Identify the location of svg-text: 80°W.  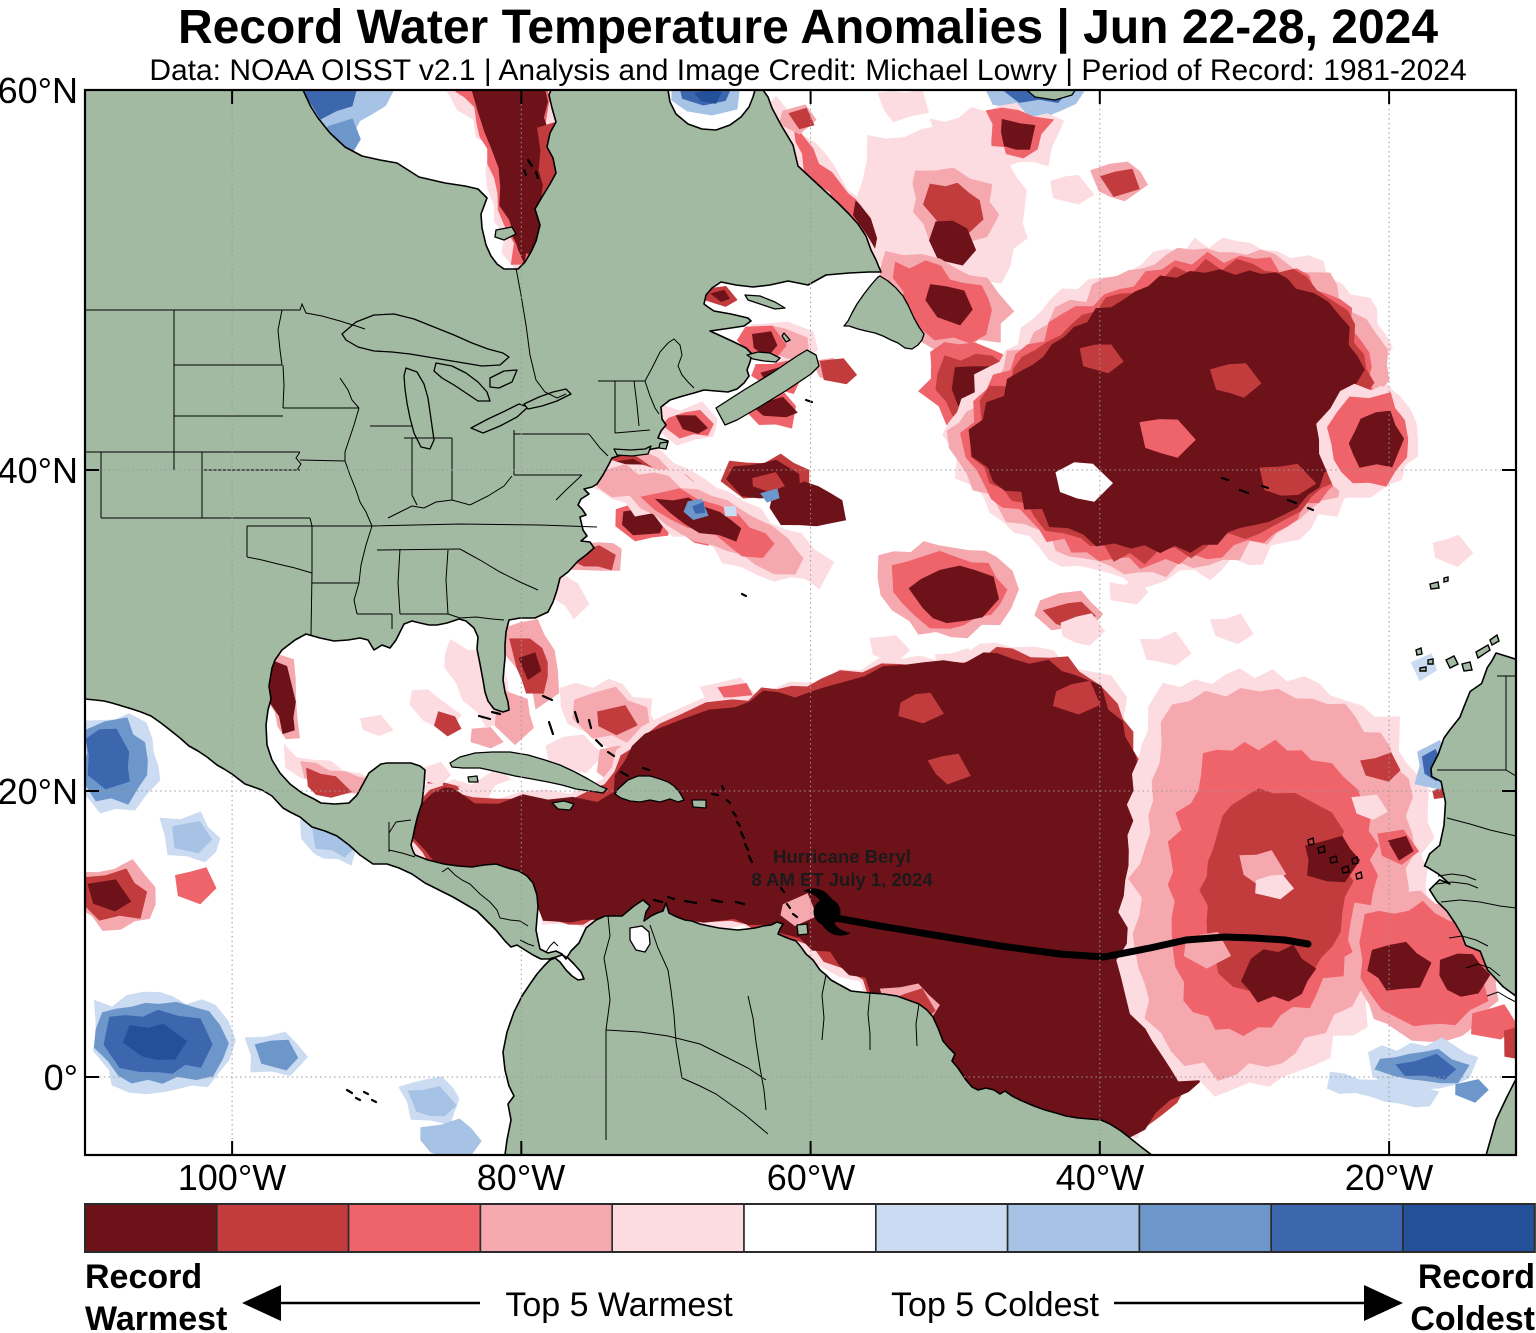
(521, 1177).